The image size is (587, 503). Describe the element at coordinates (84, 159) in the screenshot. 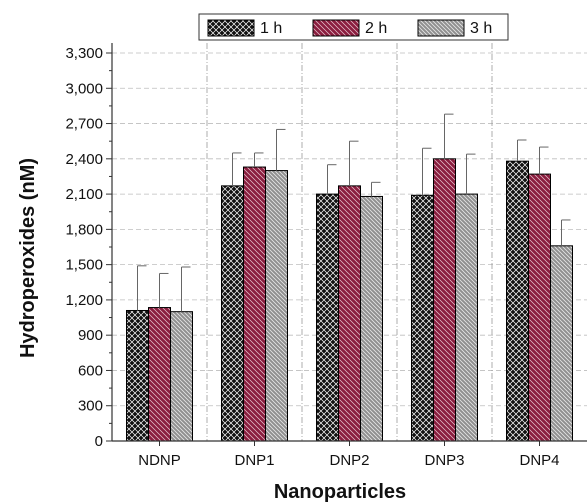

I see `y-tick-label: 2,400` at that location.